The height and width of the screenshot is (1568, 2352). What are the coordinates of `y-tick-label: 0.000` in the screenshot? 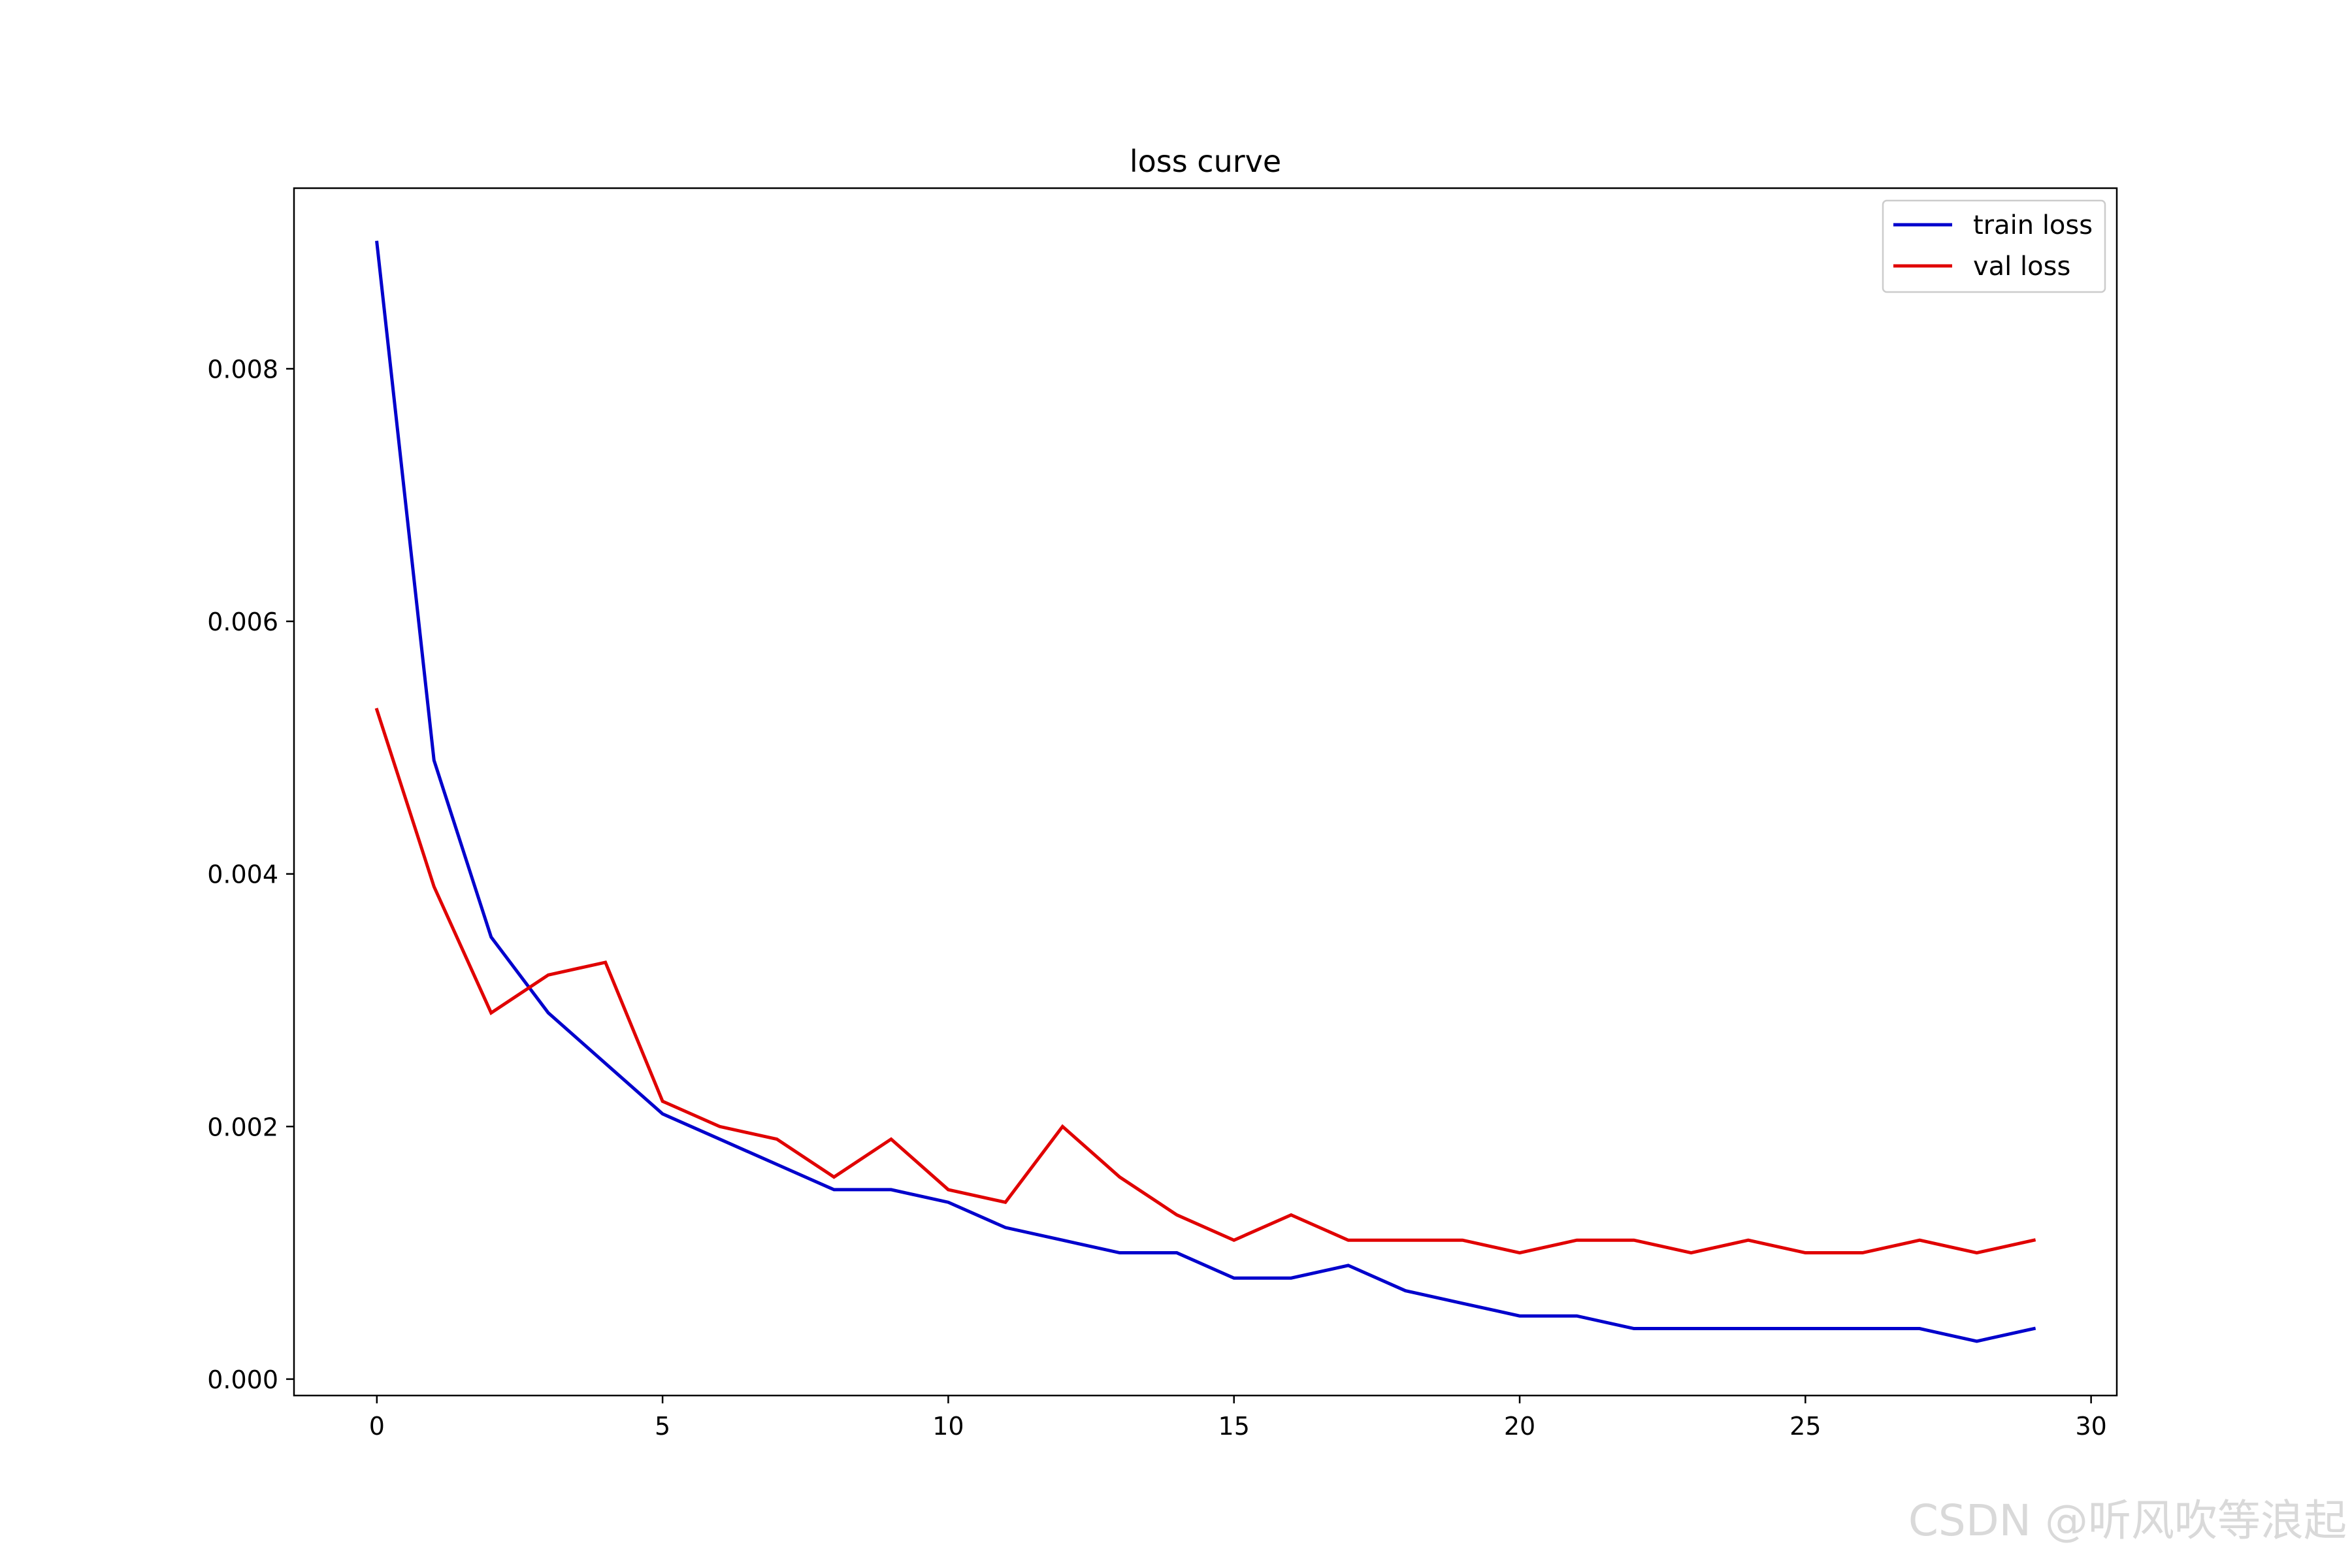 It's located at (242, 1379).